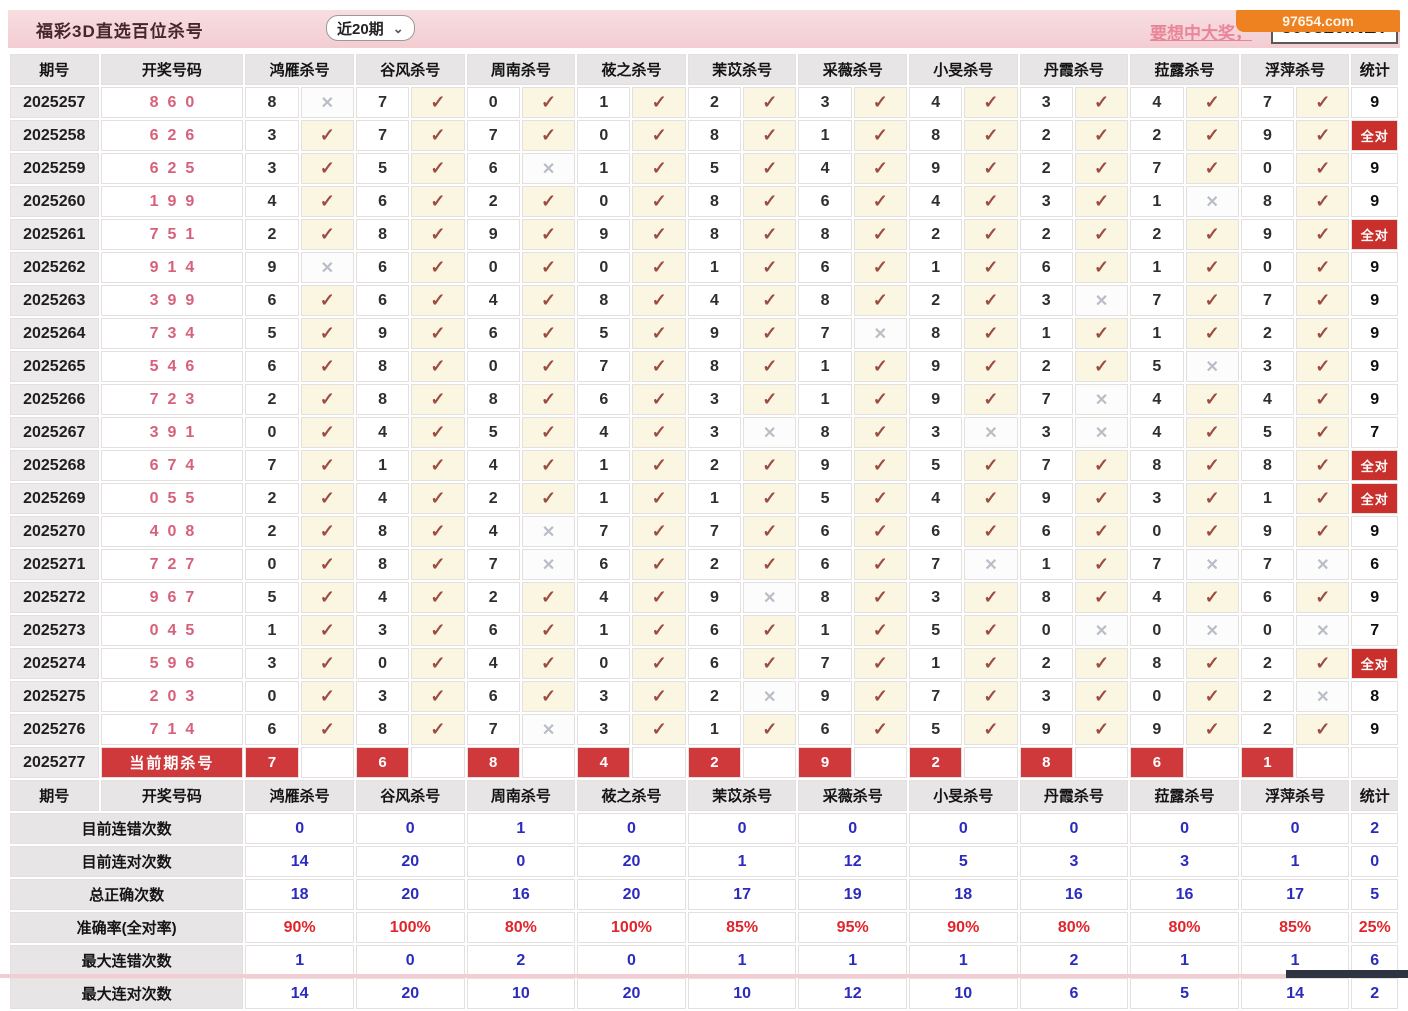 Image resolution: width=1408 pixels, height=1011 pixels. I want to click on period-cell: 2025260, so click(54, 201).